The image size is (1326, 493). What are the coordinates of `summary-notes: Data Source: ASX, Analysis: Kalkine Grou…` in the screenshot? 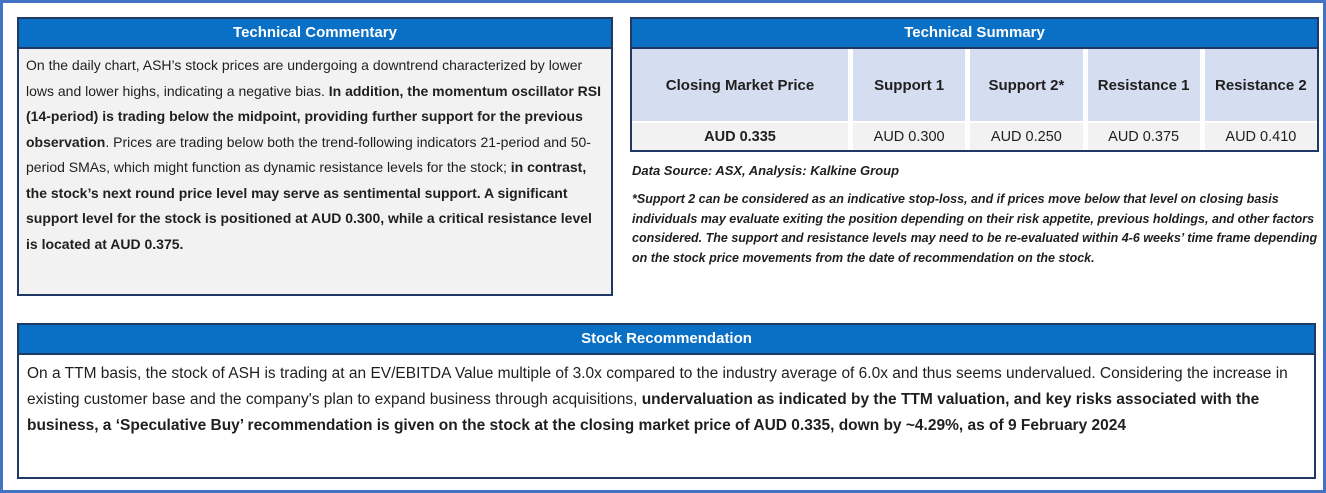 It's located at (975, 215).